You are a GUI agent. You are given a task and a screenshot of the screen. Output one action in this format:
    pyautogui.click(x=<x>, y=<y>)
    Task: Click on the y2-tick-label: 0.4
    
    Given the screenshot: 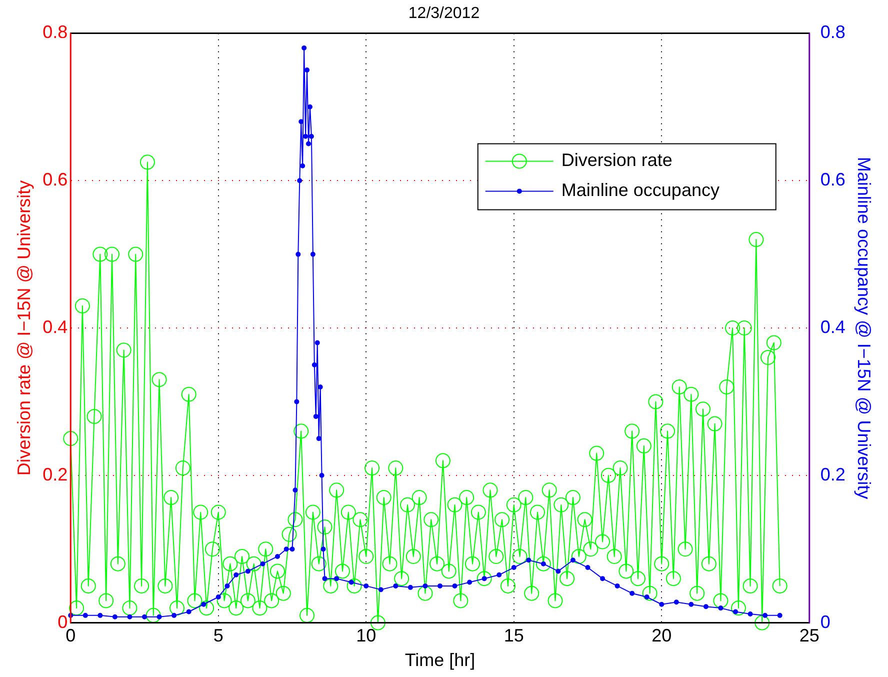 What is the action you would take?
    pyautogui.click(x=833, y=326)
    